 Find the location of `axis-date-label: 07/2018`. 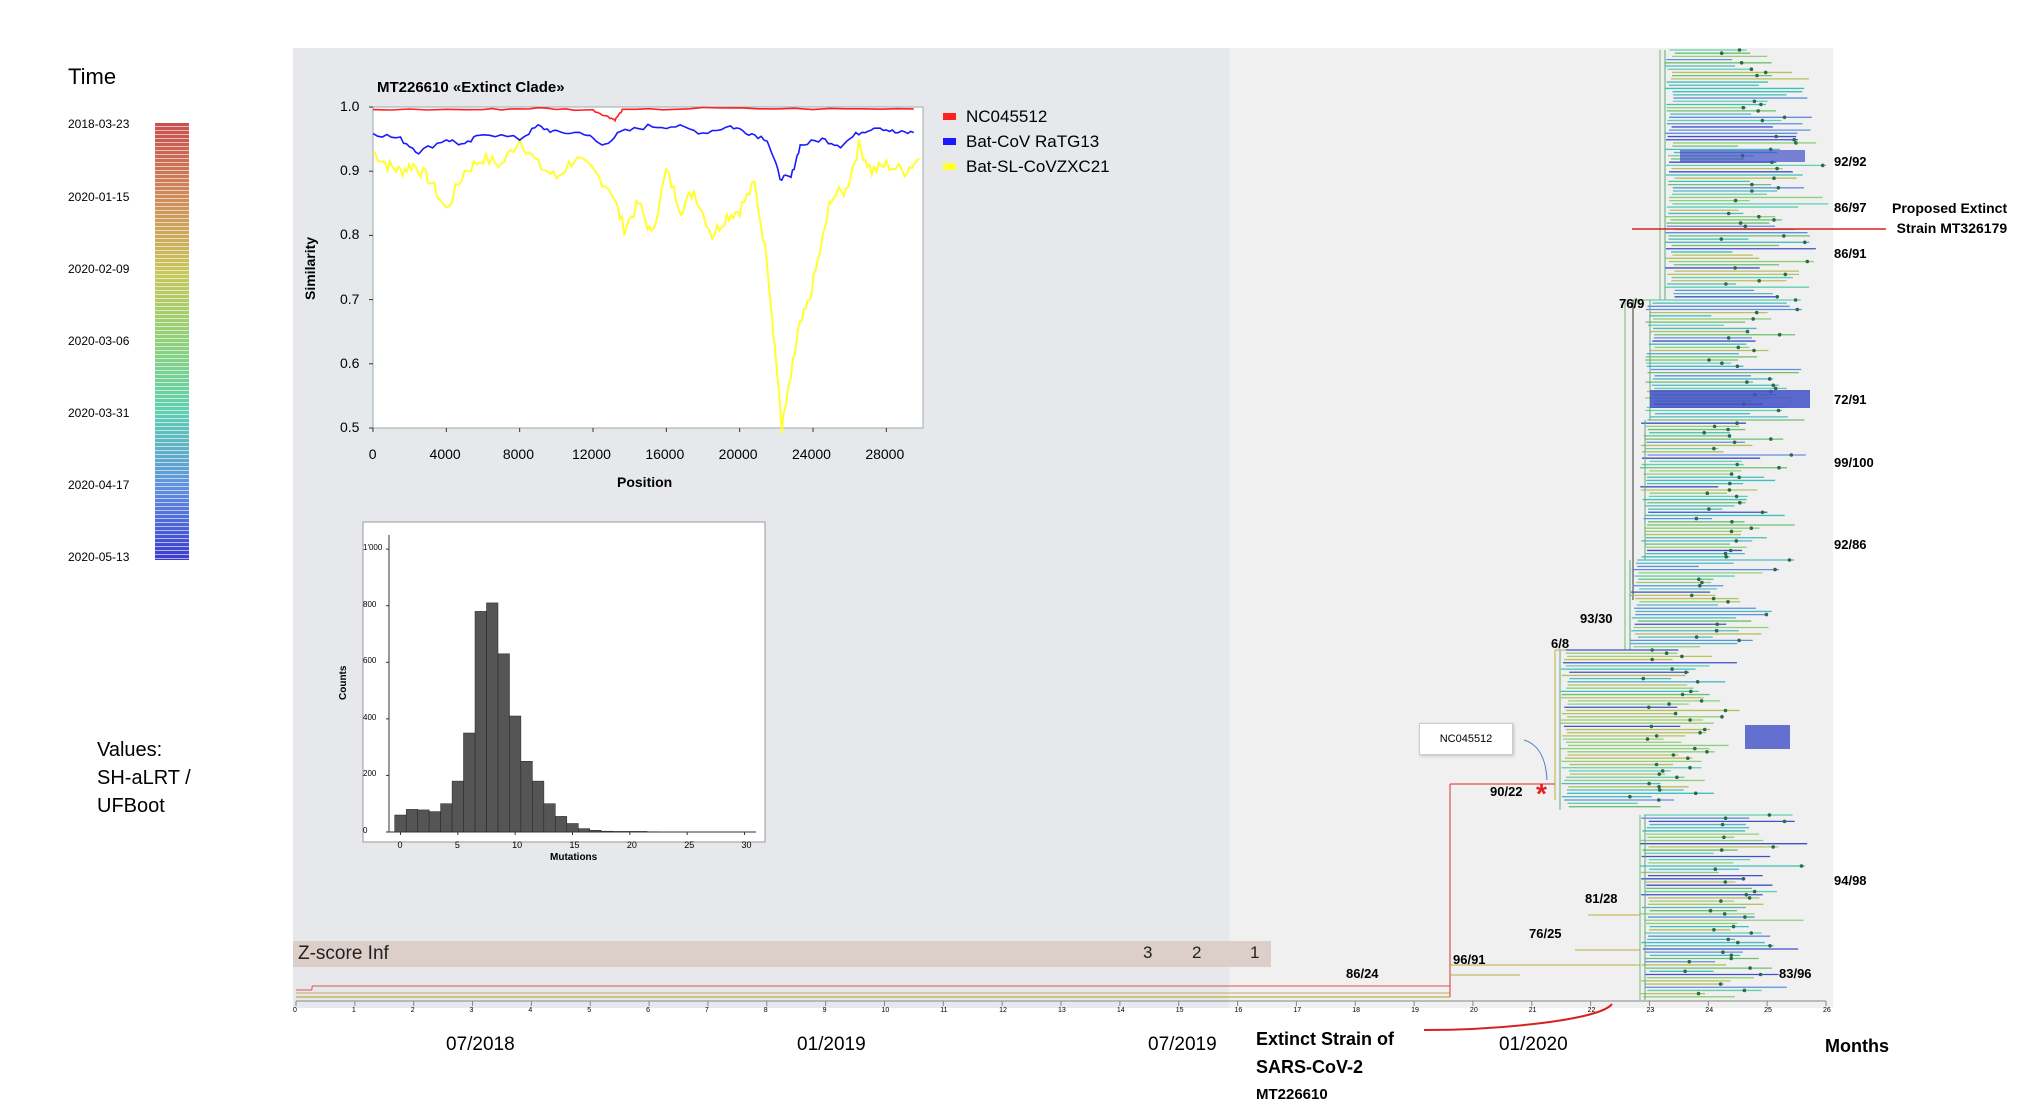

axis-date-label: 07/2018 is located at coordinates (480, 1045).